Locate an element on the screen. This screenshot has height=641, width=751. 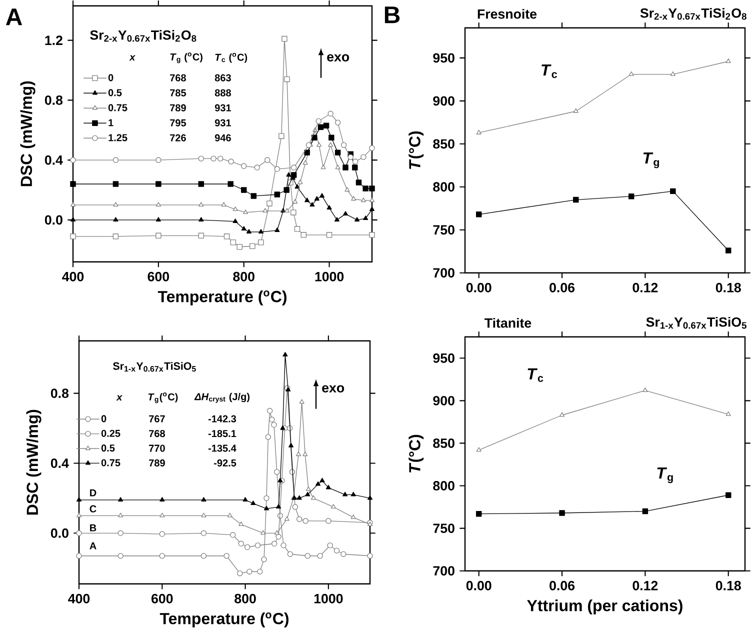
annotation: -135.4 is located at coordinates (222, 448).